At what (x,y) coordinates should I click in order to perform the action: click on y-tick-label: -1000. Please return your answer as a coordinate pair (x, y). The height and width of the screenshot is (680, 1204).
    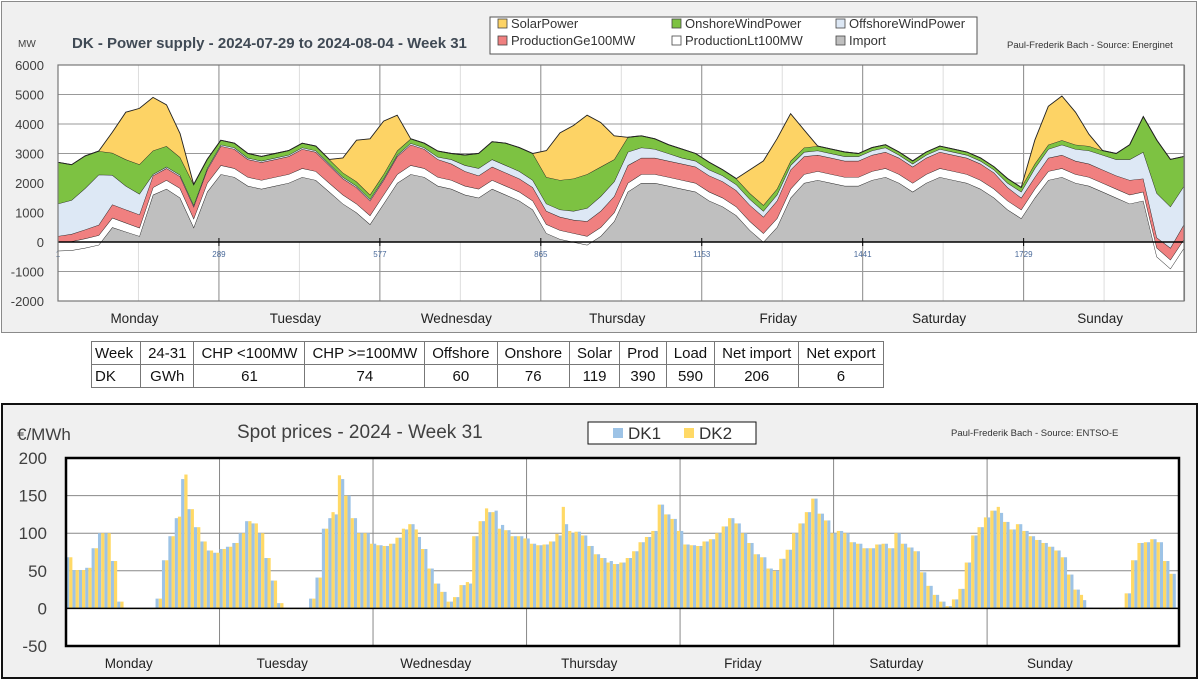
    Looking at the image, I should click on (27, 272).